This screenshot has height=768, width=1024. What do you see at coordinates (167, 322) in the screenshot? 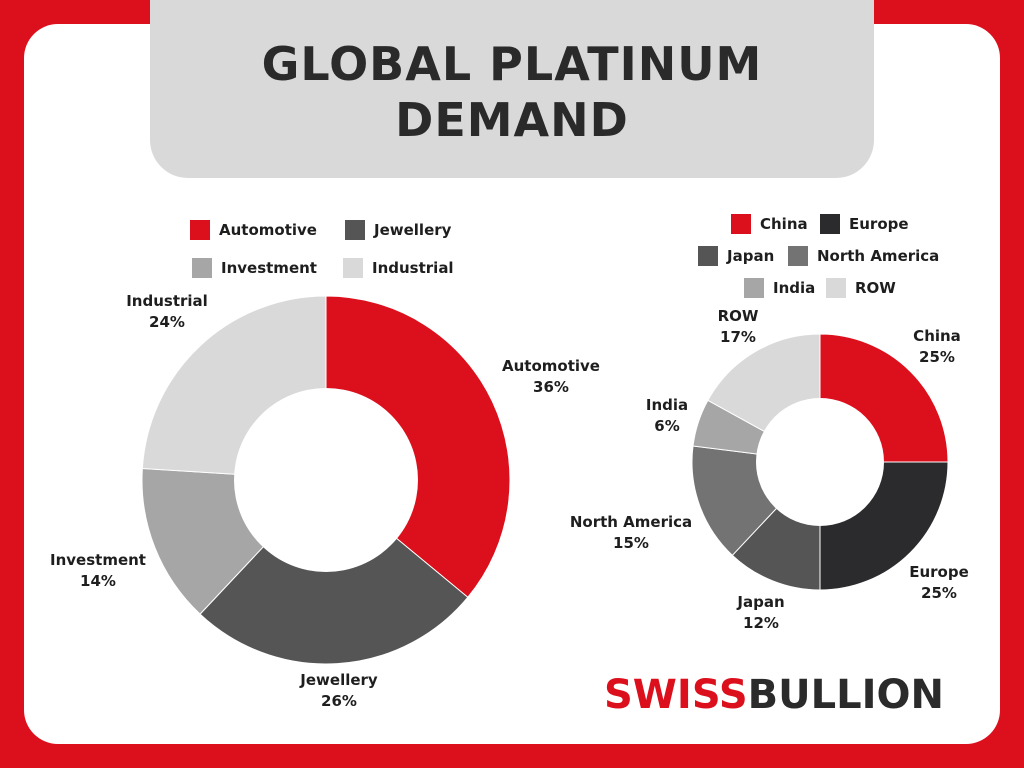
I see `slice-value: 24%` at bounding box center [167, 322].